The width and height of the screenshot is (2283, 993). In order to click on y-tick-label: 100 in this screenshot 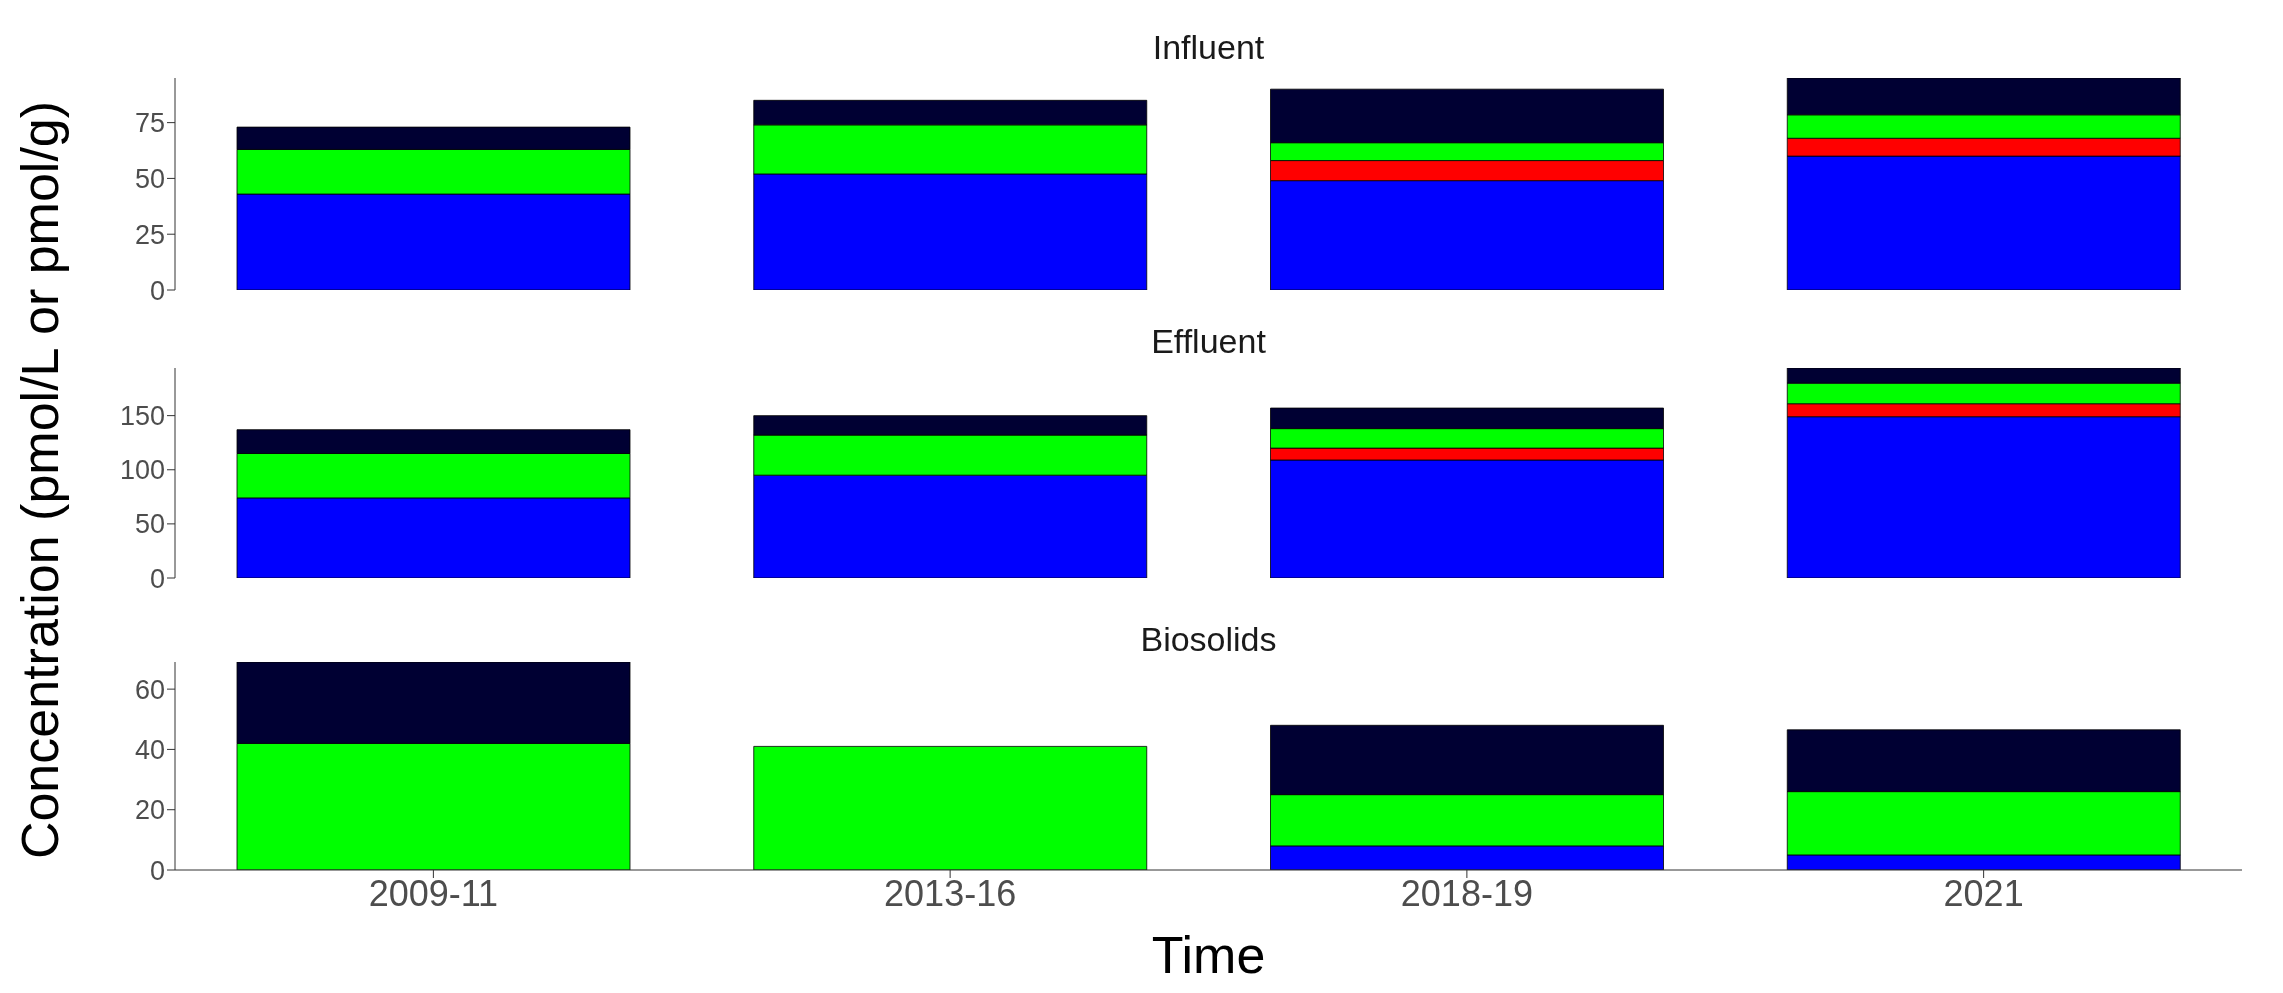, I will do `click(142, 470)`.